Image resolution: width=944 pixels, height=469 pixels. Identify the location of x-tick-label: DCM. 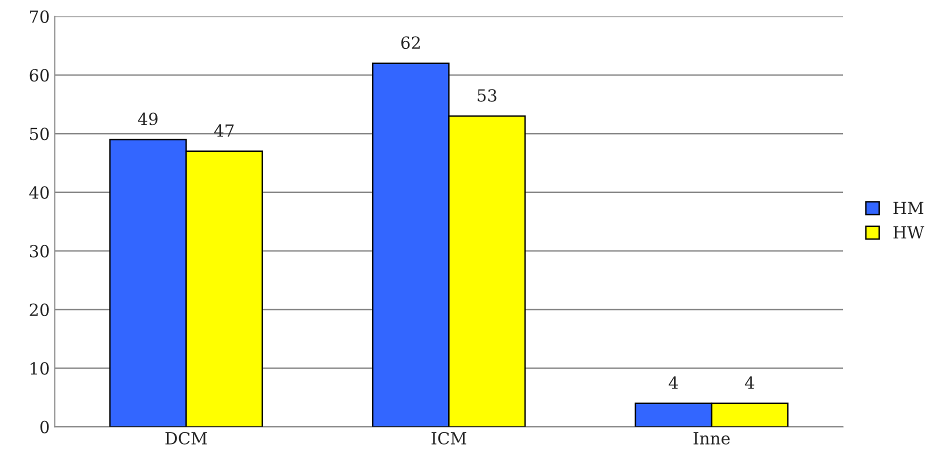
(186, 438).